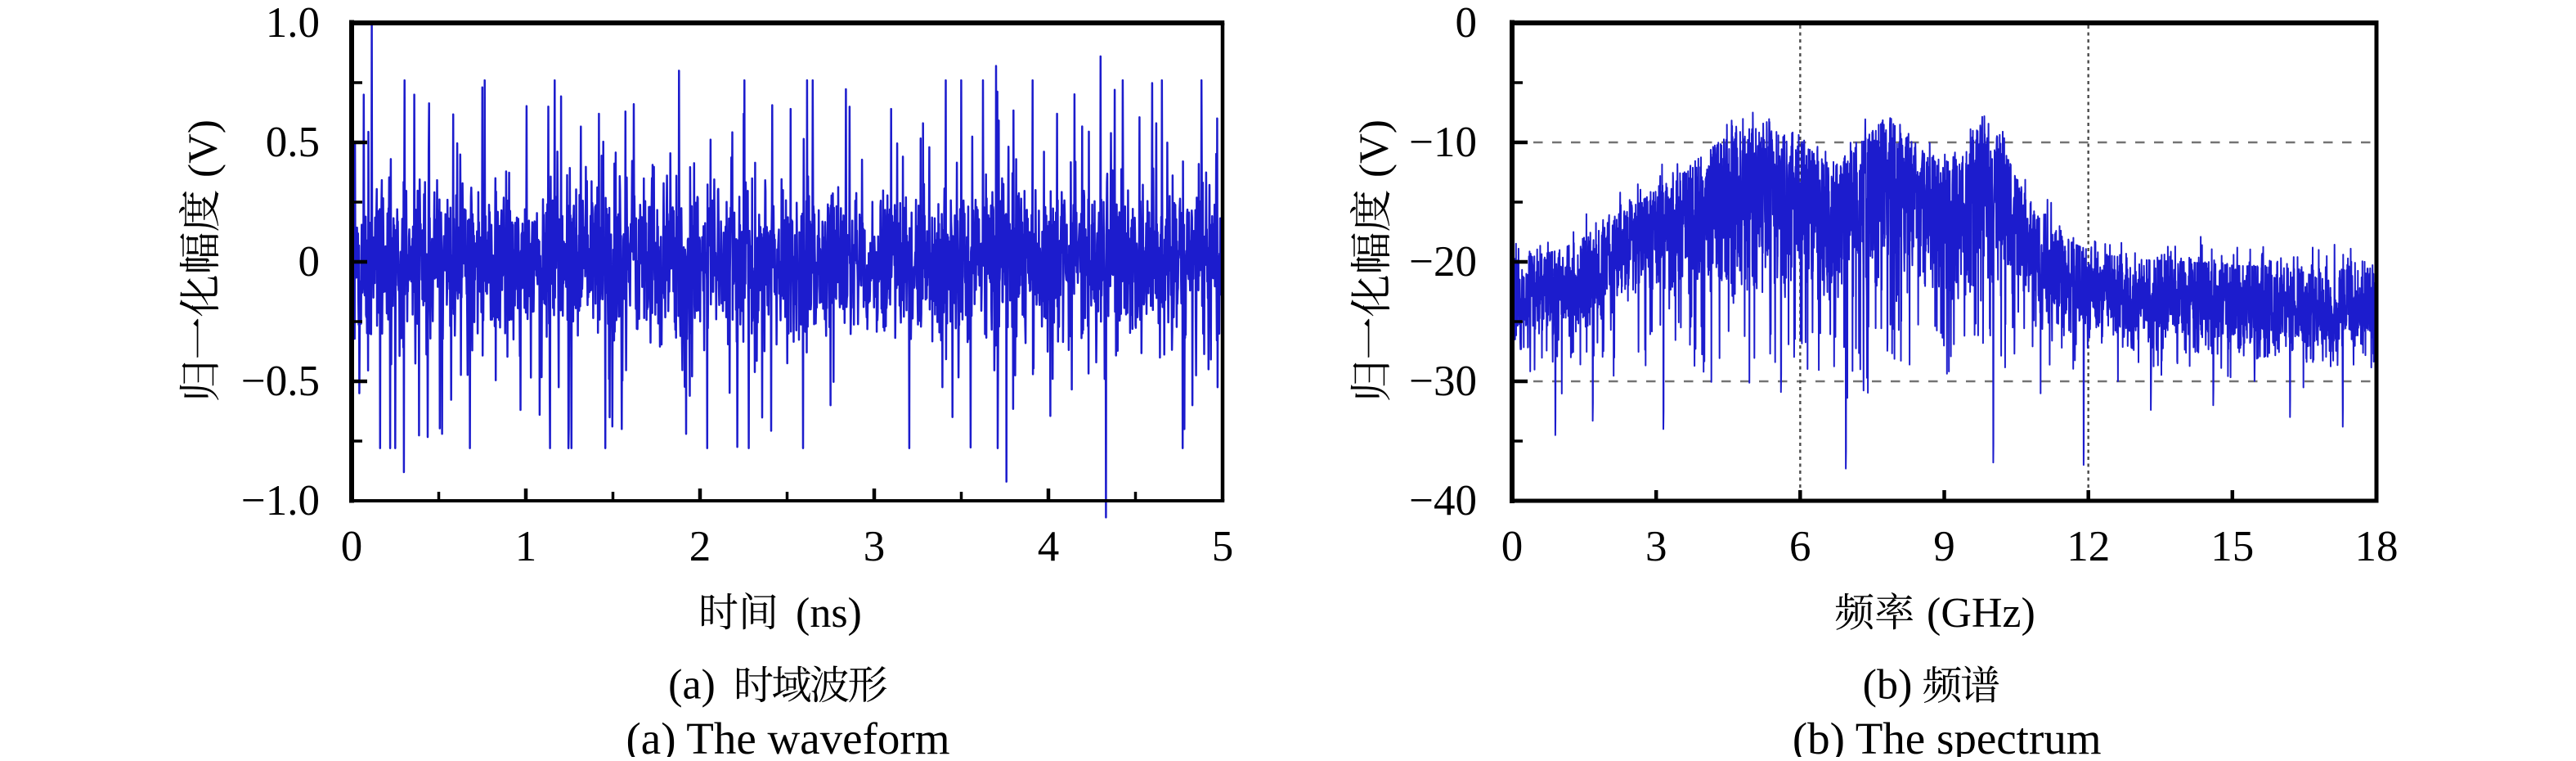 This screenshot has height=761, width=2576. Describe the element at coordinates (1888, 685) in the screenshot. I see `svg-text: (b)` at that location.